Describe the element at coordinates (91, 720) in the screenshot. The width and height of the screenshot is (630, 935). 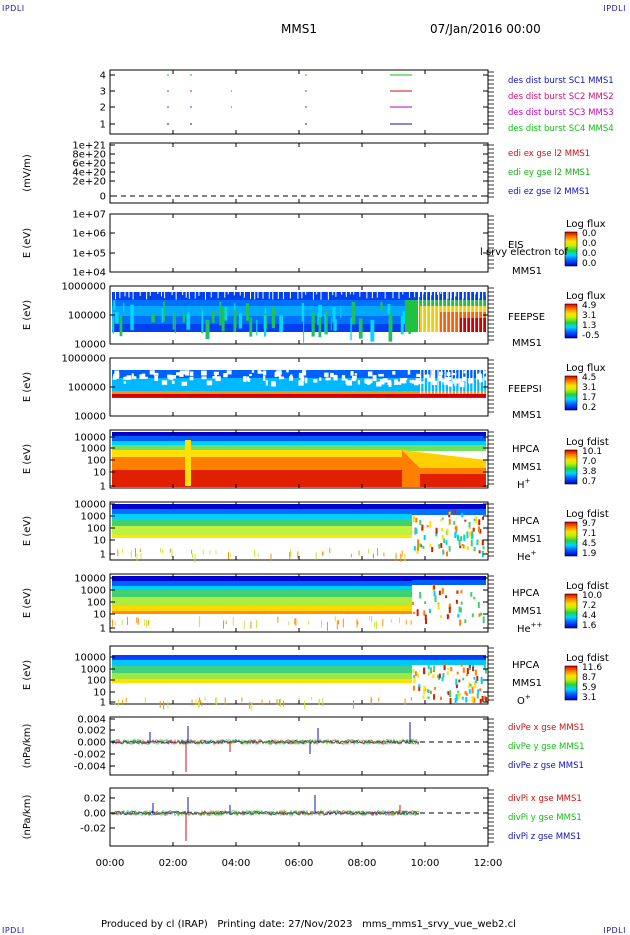
I see `y-tick-label: 0.004` at that location.